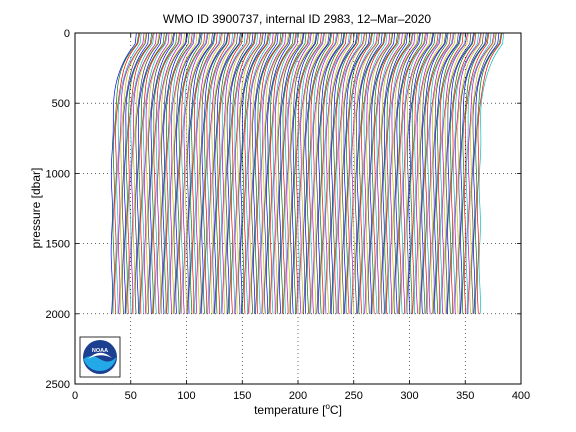 This screenshot has width=576, height=432. I want to click on y-tick-label: 2500, so click(58, 385).